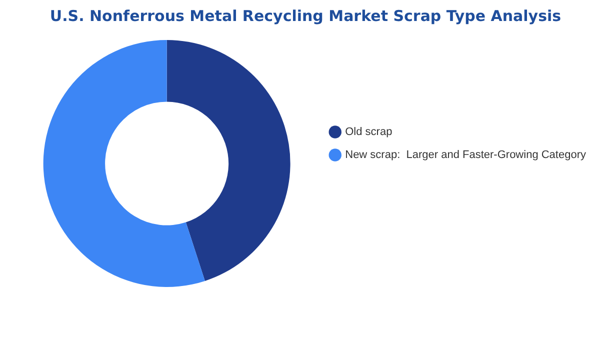  Describe the element at coordinates (465, 155) in the screenshot. I see `legend-label: New scrap: Larger and Faster-Growing Category` at that location.